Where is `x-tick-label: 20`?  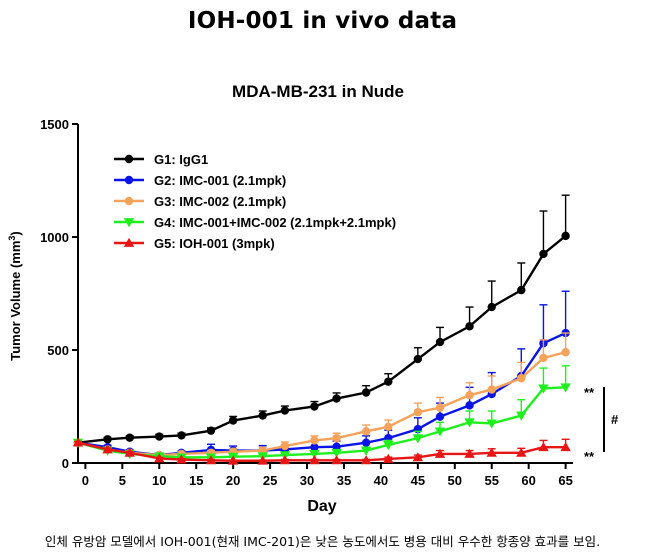
x-tick-label: 20 is located at coordinates (233, 480).